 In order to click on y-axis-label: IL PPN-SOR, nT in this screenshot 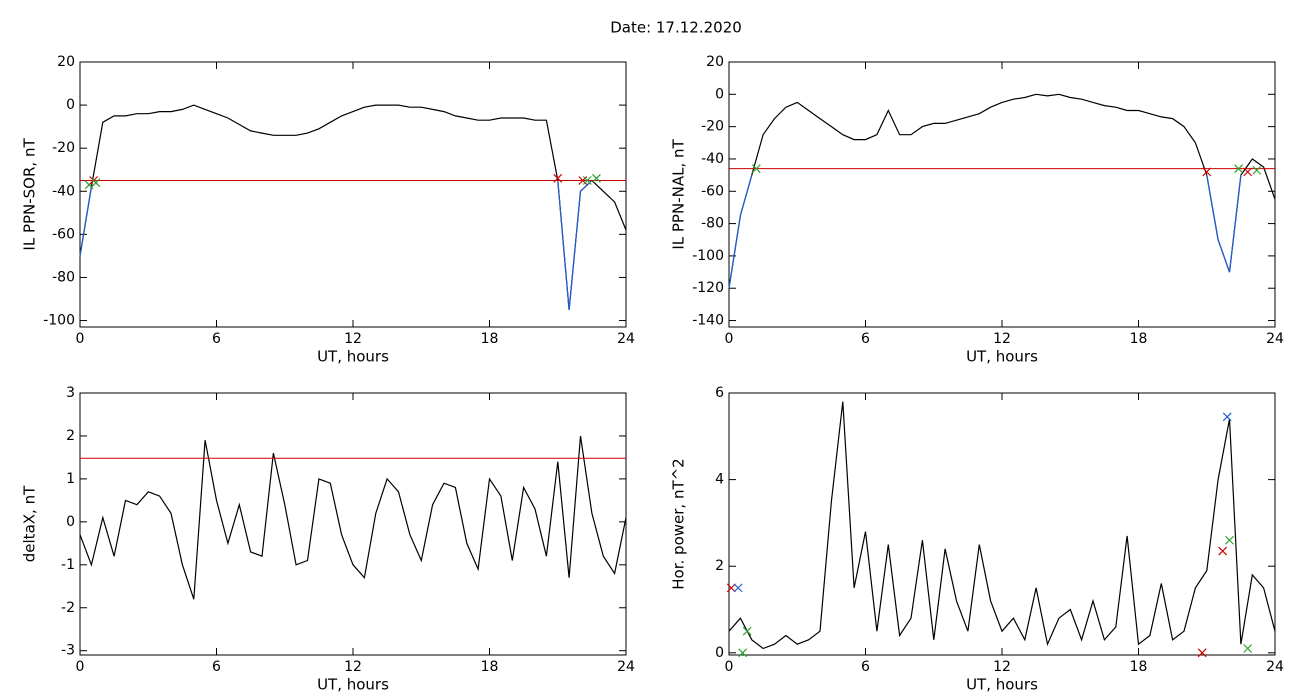, I will do `click(30, 194)`.